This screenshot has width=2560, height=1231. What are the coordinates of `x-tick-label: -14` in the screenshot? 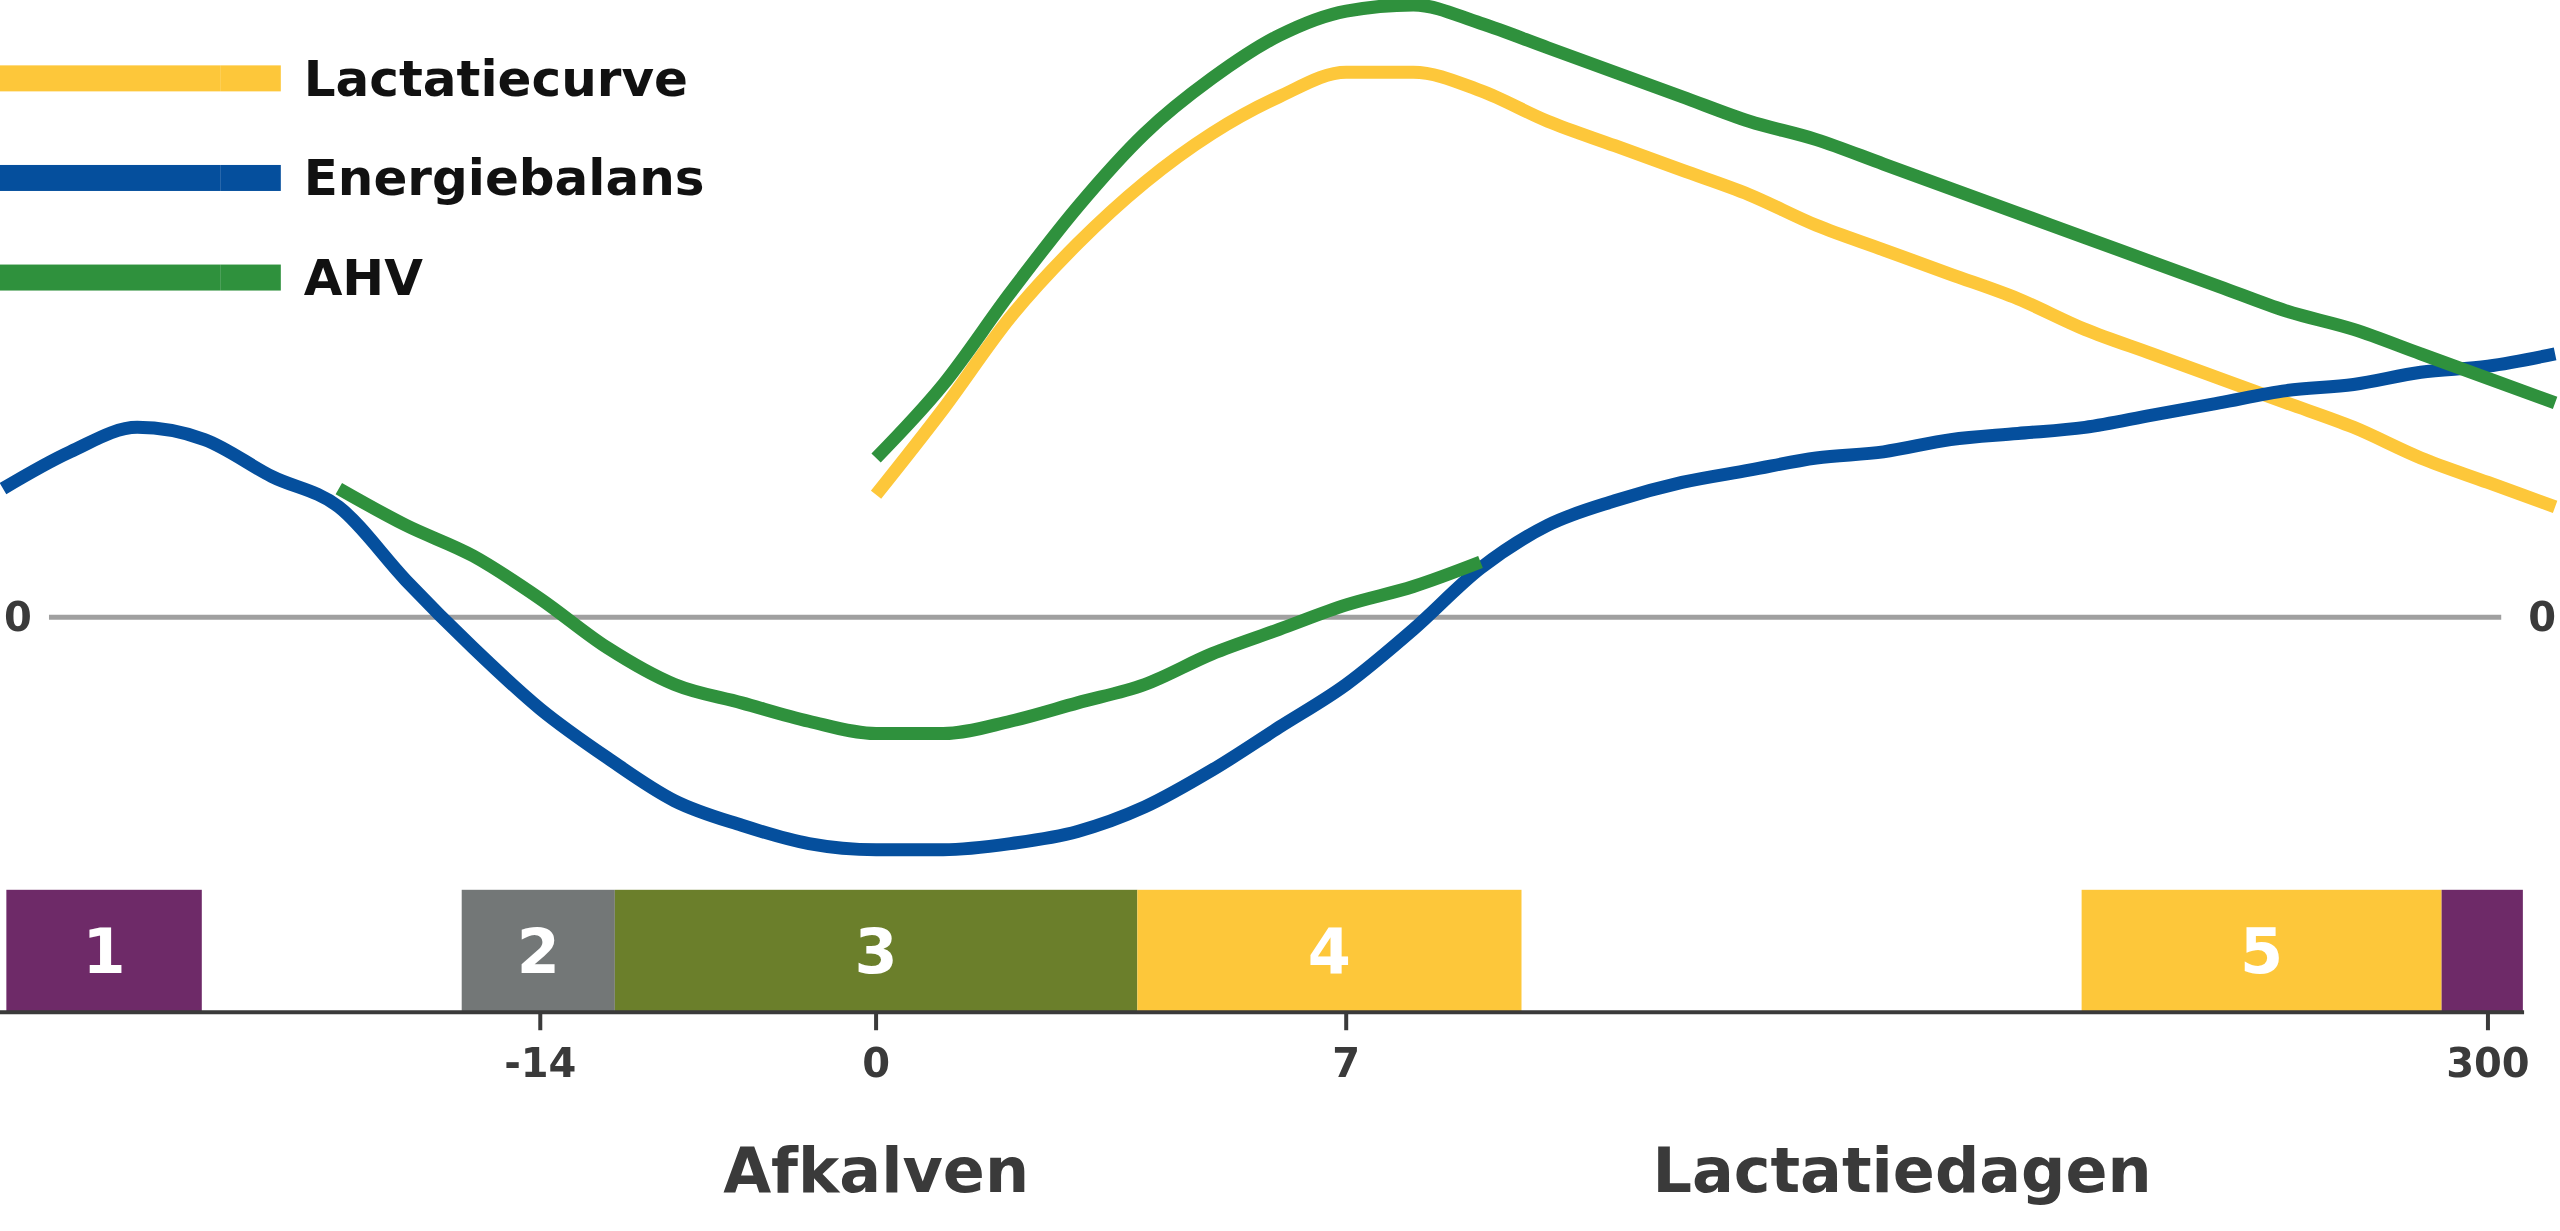 It's located at (540, 1063).